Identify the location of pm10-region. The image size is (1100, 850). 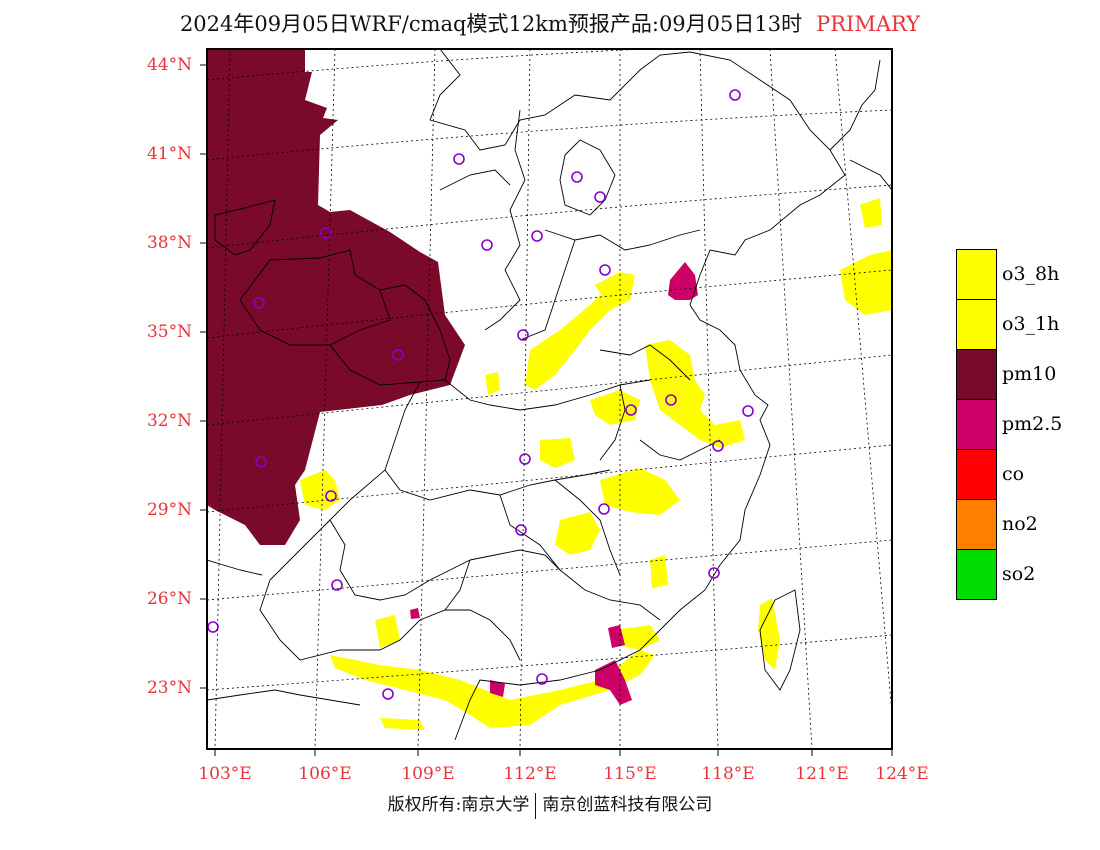
(336, 297).